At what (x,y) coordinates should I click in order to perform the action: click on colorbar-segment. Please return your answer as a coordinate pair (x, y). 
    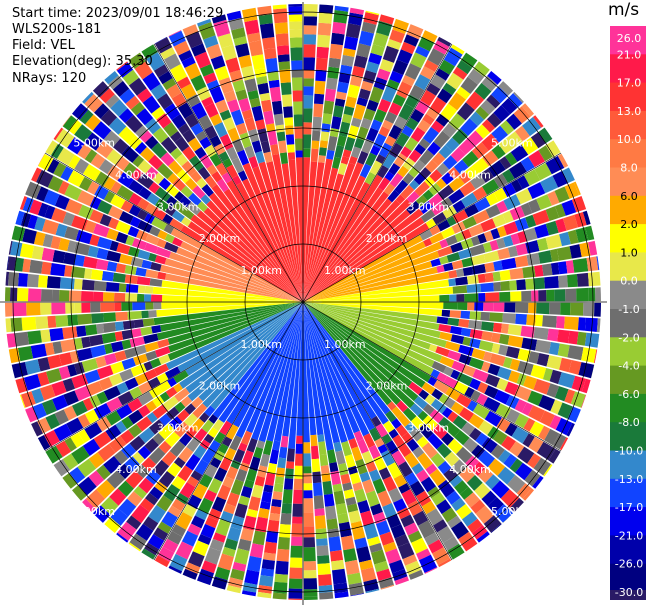
    Looking at the image, I should click on (628, 153).